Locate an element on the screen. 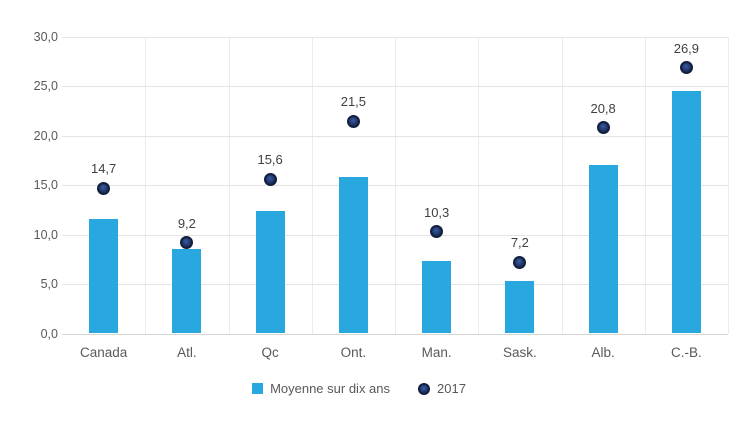 The image size is (750, 422). data-label: 15,6 is located at coordinates (270, 160).